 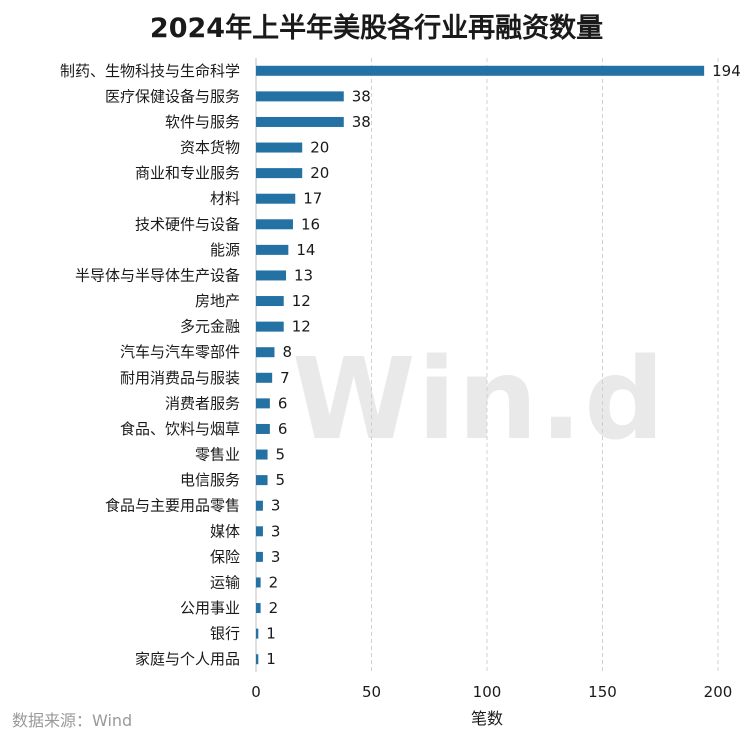 What do you see at coordinates (602, 692) in the screenshot?
I see `x-tick-label: 150` at bounding box center [602, 692].